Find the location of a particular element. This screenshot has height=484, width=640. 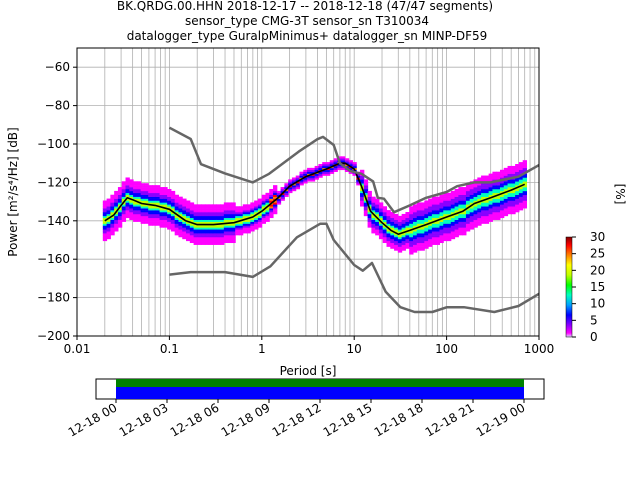

colorbar-label: [%] is located at coordinates (620, 194).